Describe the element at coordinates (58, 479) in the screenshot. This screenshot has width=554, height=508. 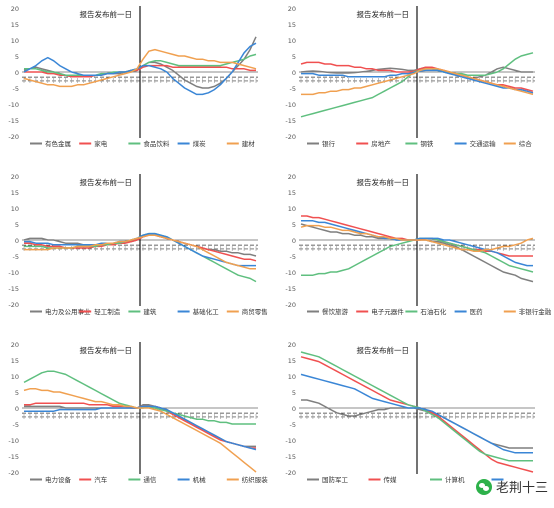
I see `legend-label: 电力设备` at that location.